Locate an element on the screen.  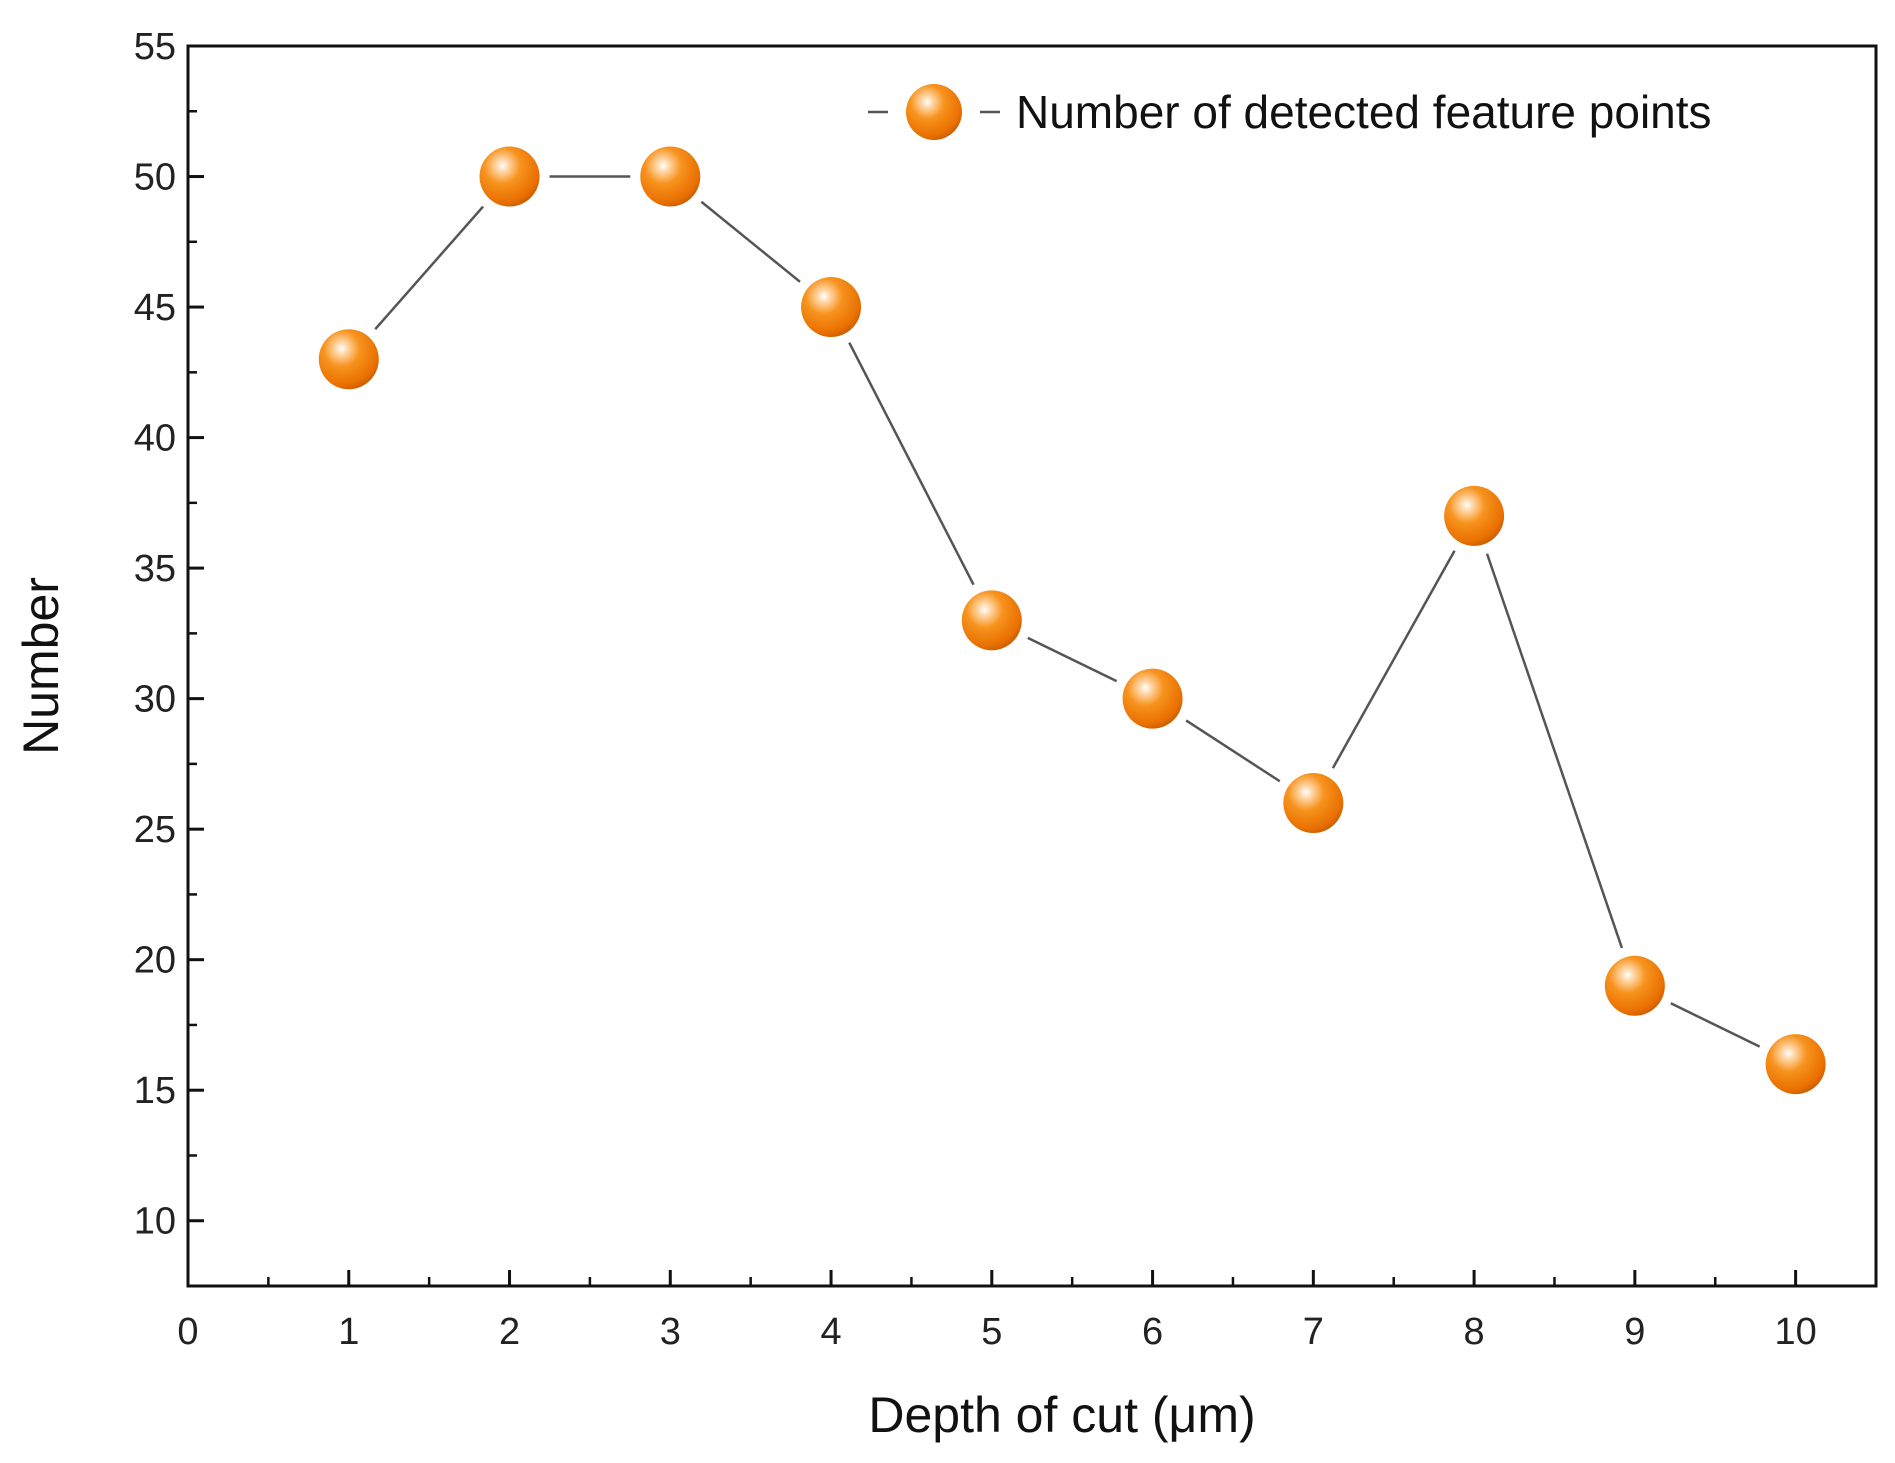
x-axis-title: Depth of cut (μm) is located at coordinates (1061, 1415).